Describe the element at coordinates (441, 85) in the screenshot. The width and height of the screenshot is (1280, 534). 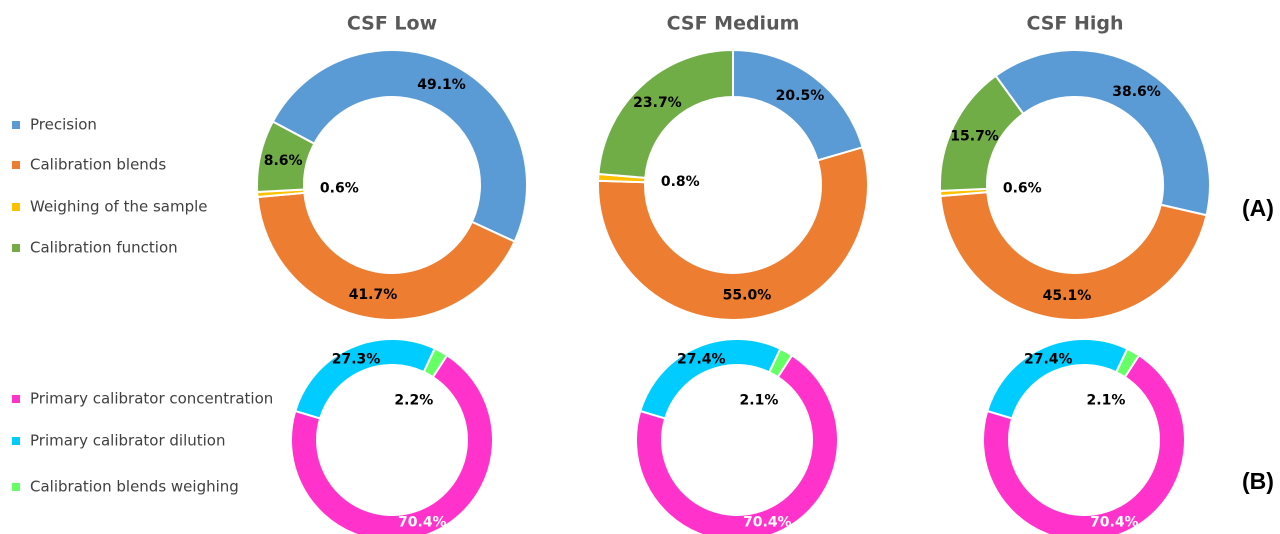
I see `data-label: 49.1%` at that location.